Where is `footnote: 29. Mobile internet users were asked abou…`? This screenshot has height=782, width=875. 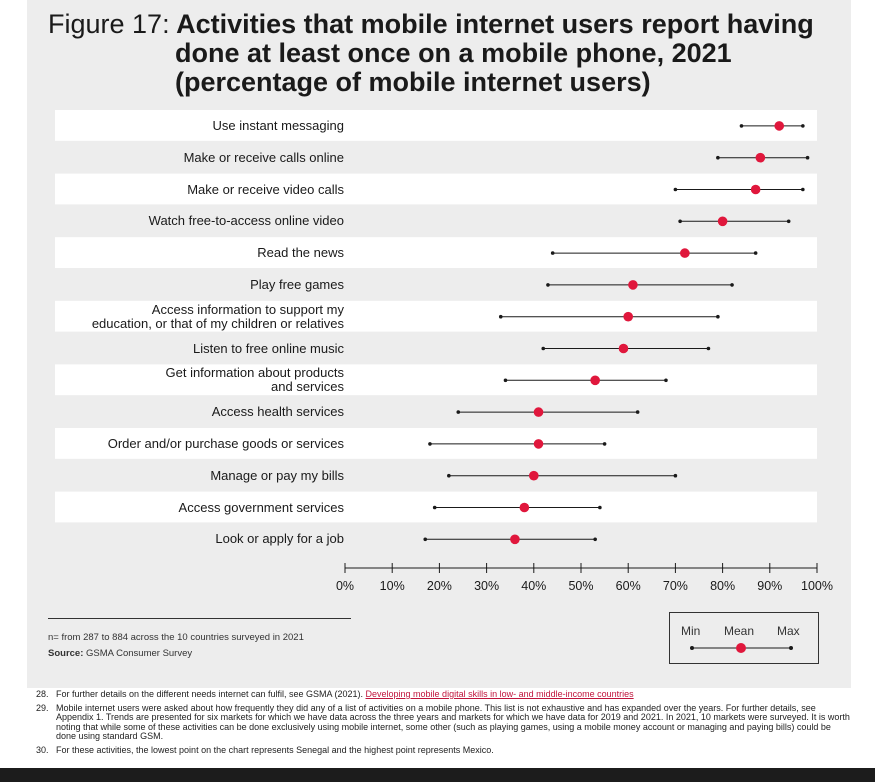 footnote: 29. Mobile internet users were asked abou… is located at coordinates (443, 722).